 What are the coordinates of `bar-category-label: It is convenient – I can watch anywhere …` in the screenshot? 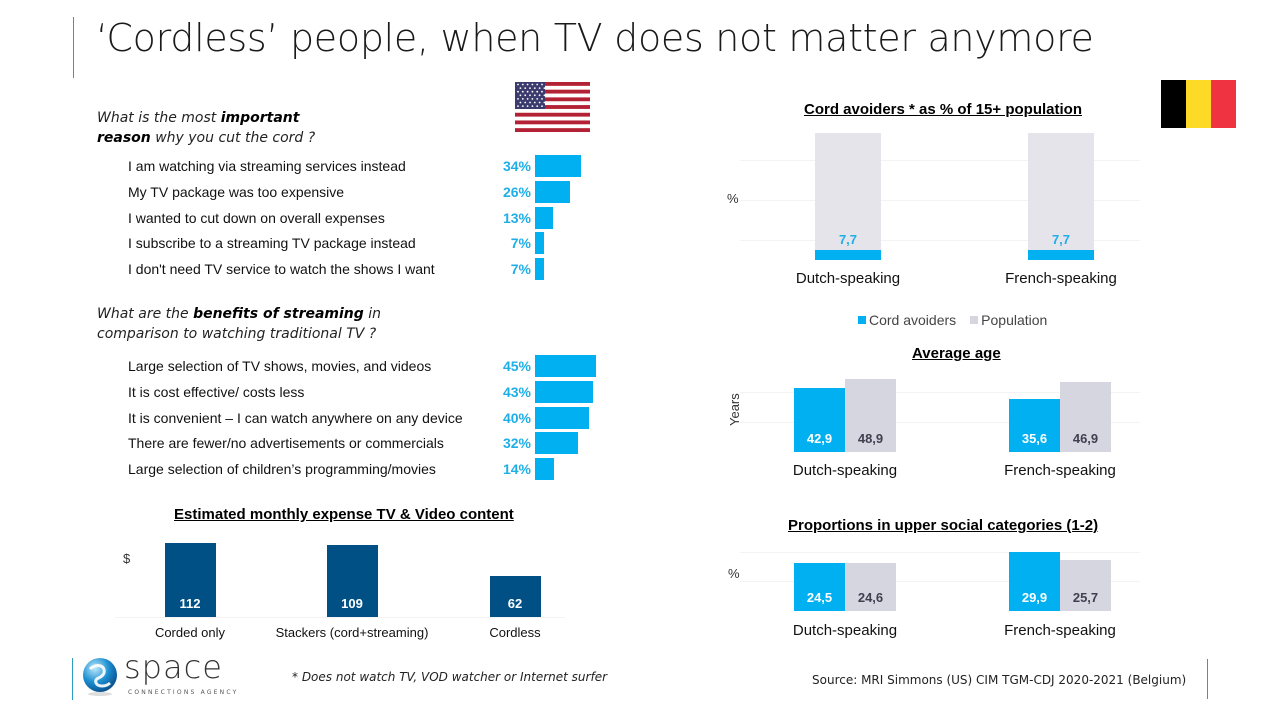 It's located at (295, 417).